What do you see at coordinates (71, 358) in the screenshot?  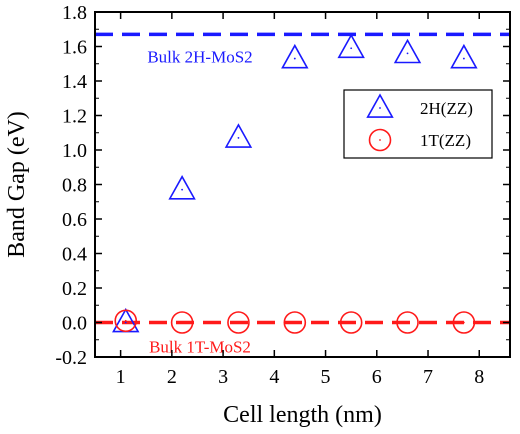 I see `y-tick-label: -0.2` at bounding box center [71, 358].